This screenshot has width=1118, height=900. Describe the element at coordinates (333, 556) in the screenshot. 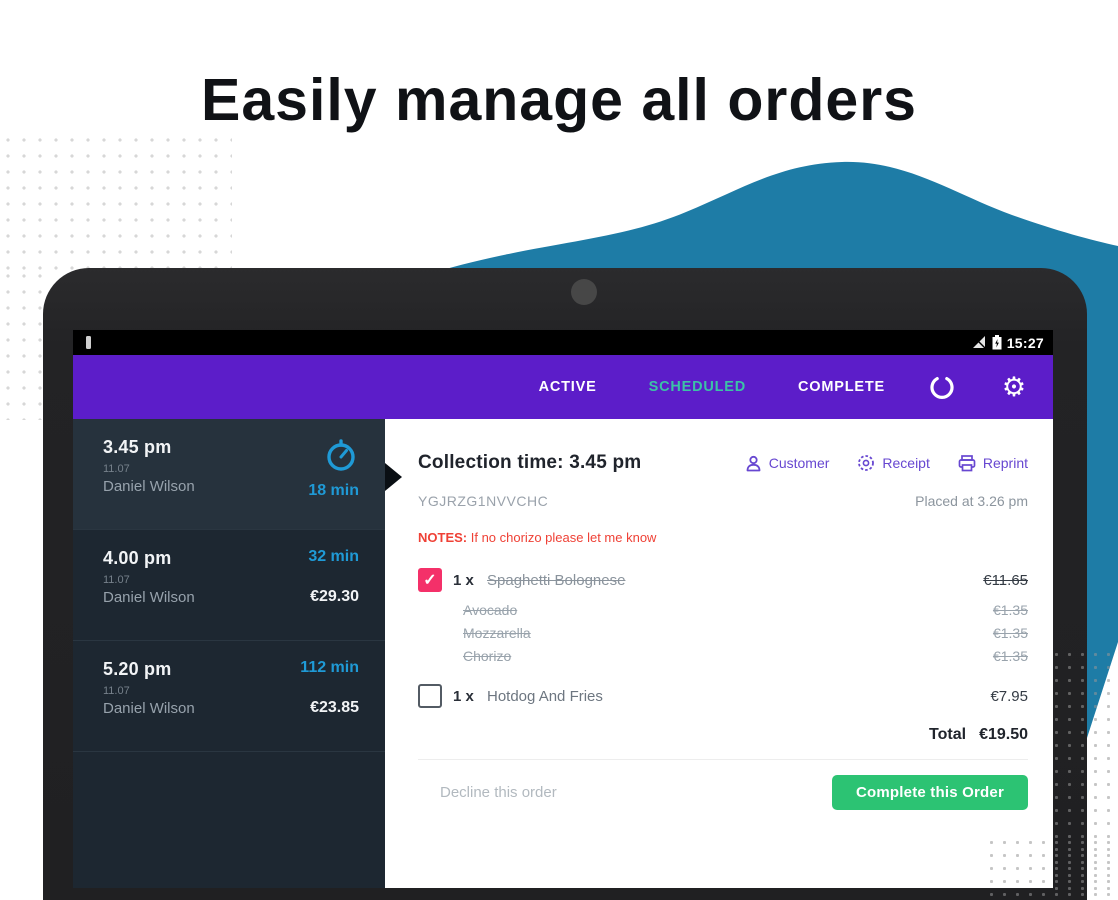

I see `order-countdown: 32 min` at that location.